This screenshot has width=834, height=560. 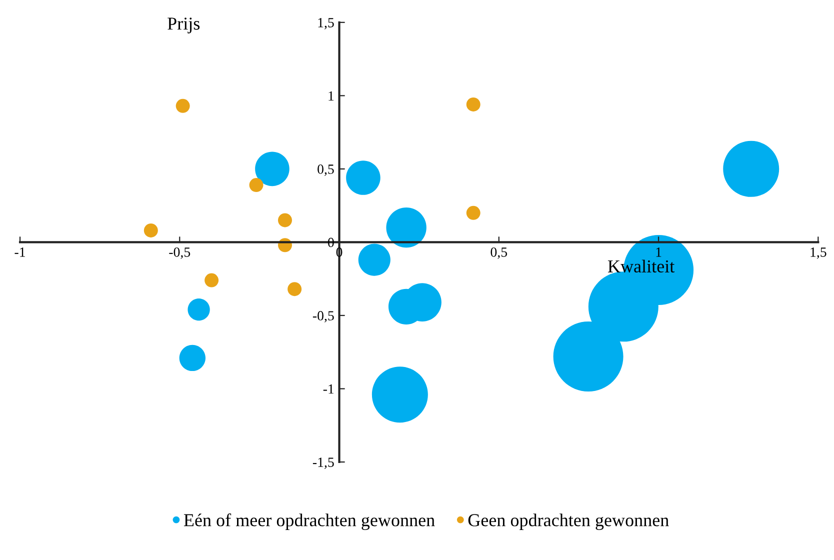 I want to click on x-tick-label: -0,5, so click(x=179, y=253).